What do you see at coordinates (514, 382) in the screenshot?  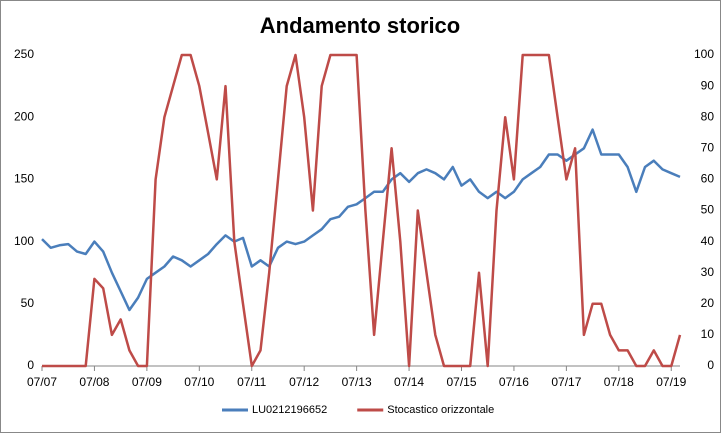 I see `x-tick-label: 07/16` at bounding box center [514, 382].